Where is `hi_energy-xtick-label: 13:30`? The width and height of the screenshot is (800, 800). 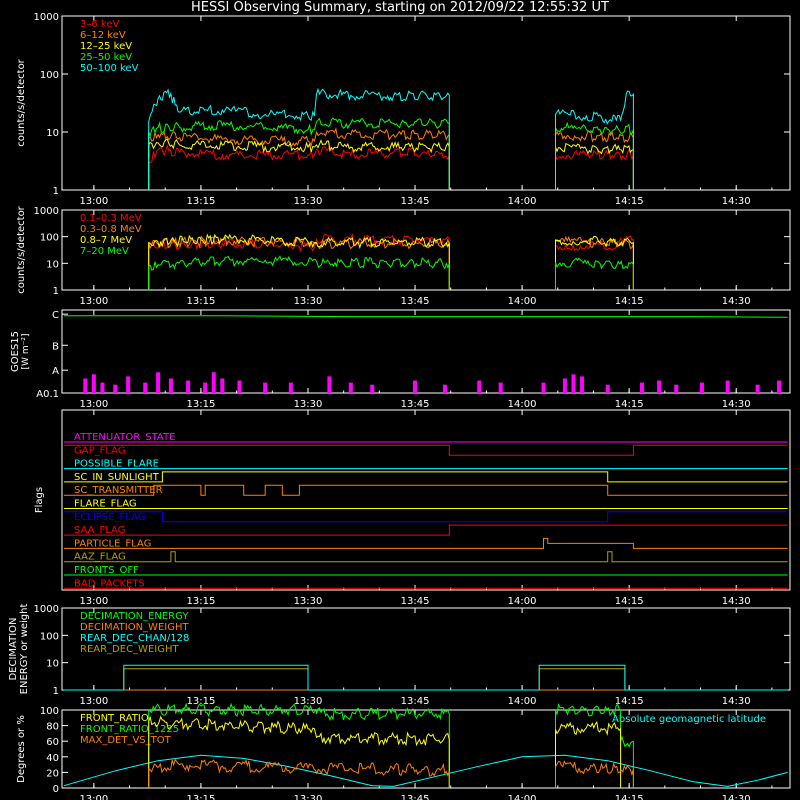 hi_energy-xtick-label: 13:30 is located at coordinates (308, 301).